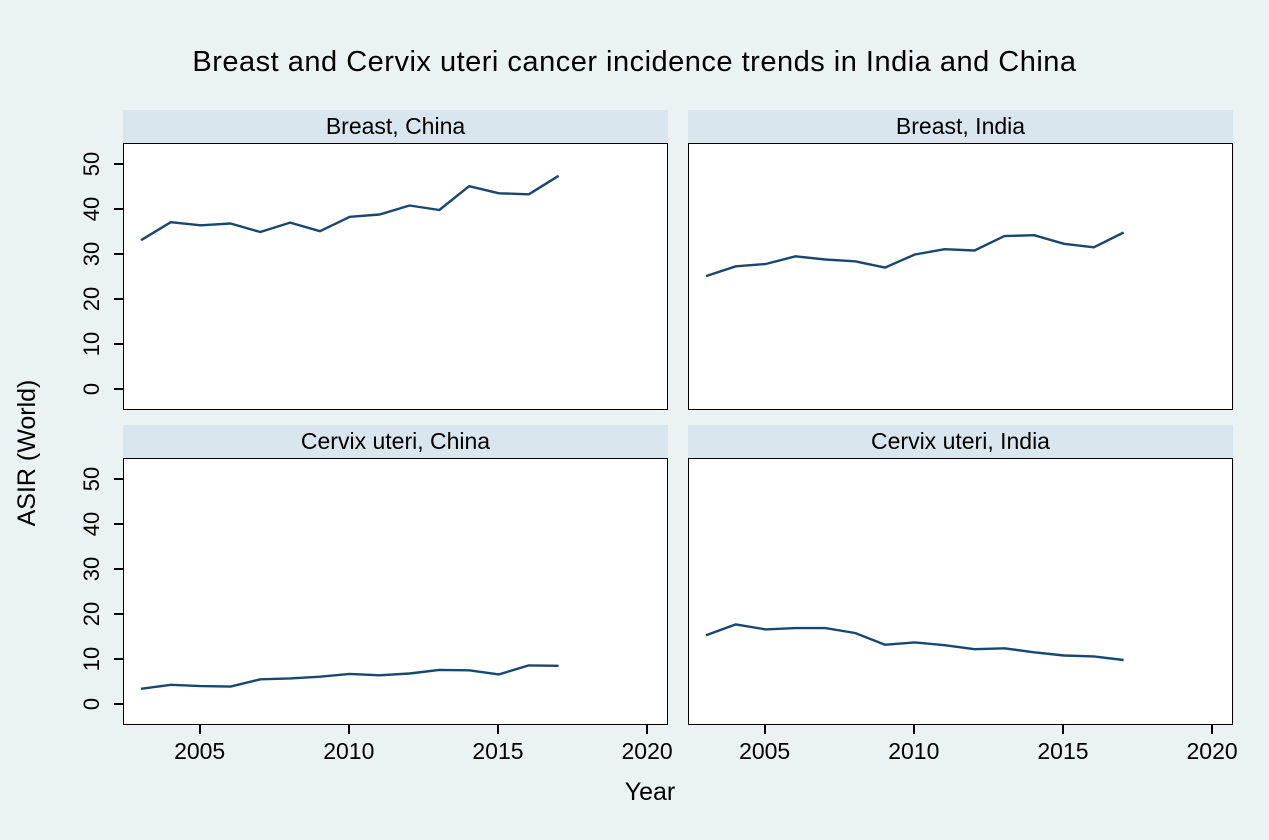 The height and width of the screenshot is (840, 1269). What do you see at coordinates (650, 792) in the screenshot?
I see `x-axis-label: Year` at bounding box center [650, 792].